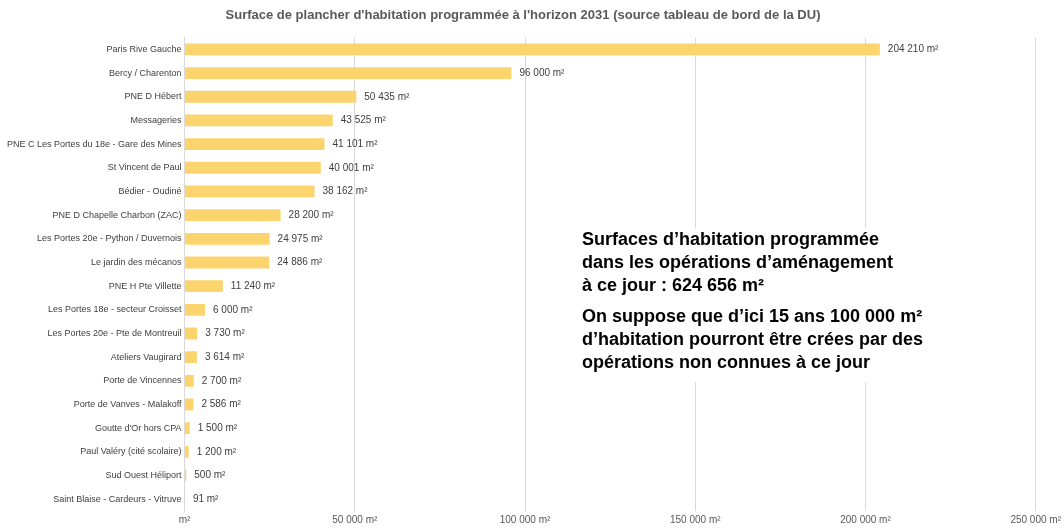  I want to click on x-tick-label: 50 000 m², so click(355, 519).